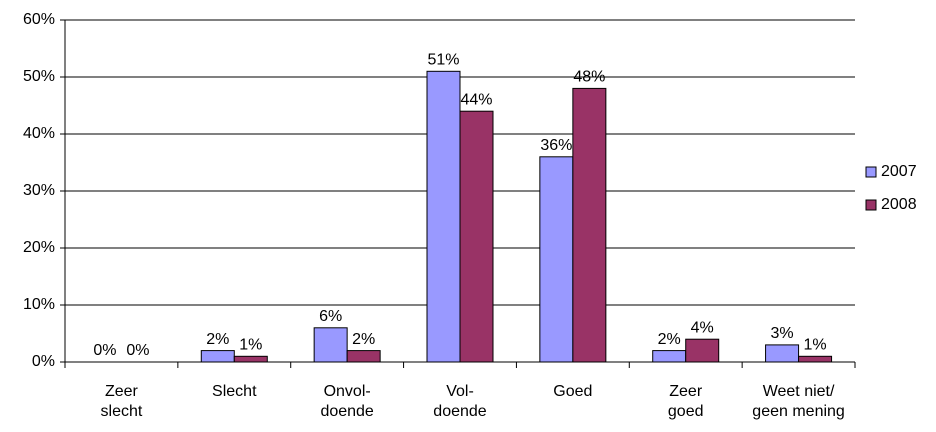 This screenshot has height=432, width=936. What do you see at coordinates (347, 401) in the screenshot?
I see `x-tick-label: Onvol- doende` at bounding box center [347, 401].